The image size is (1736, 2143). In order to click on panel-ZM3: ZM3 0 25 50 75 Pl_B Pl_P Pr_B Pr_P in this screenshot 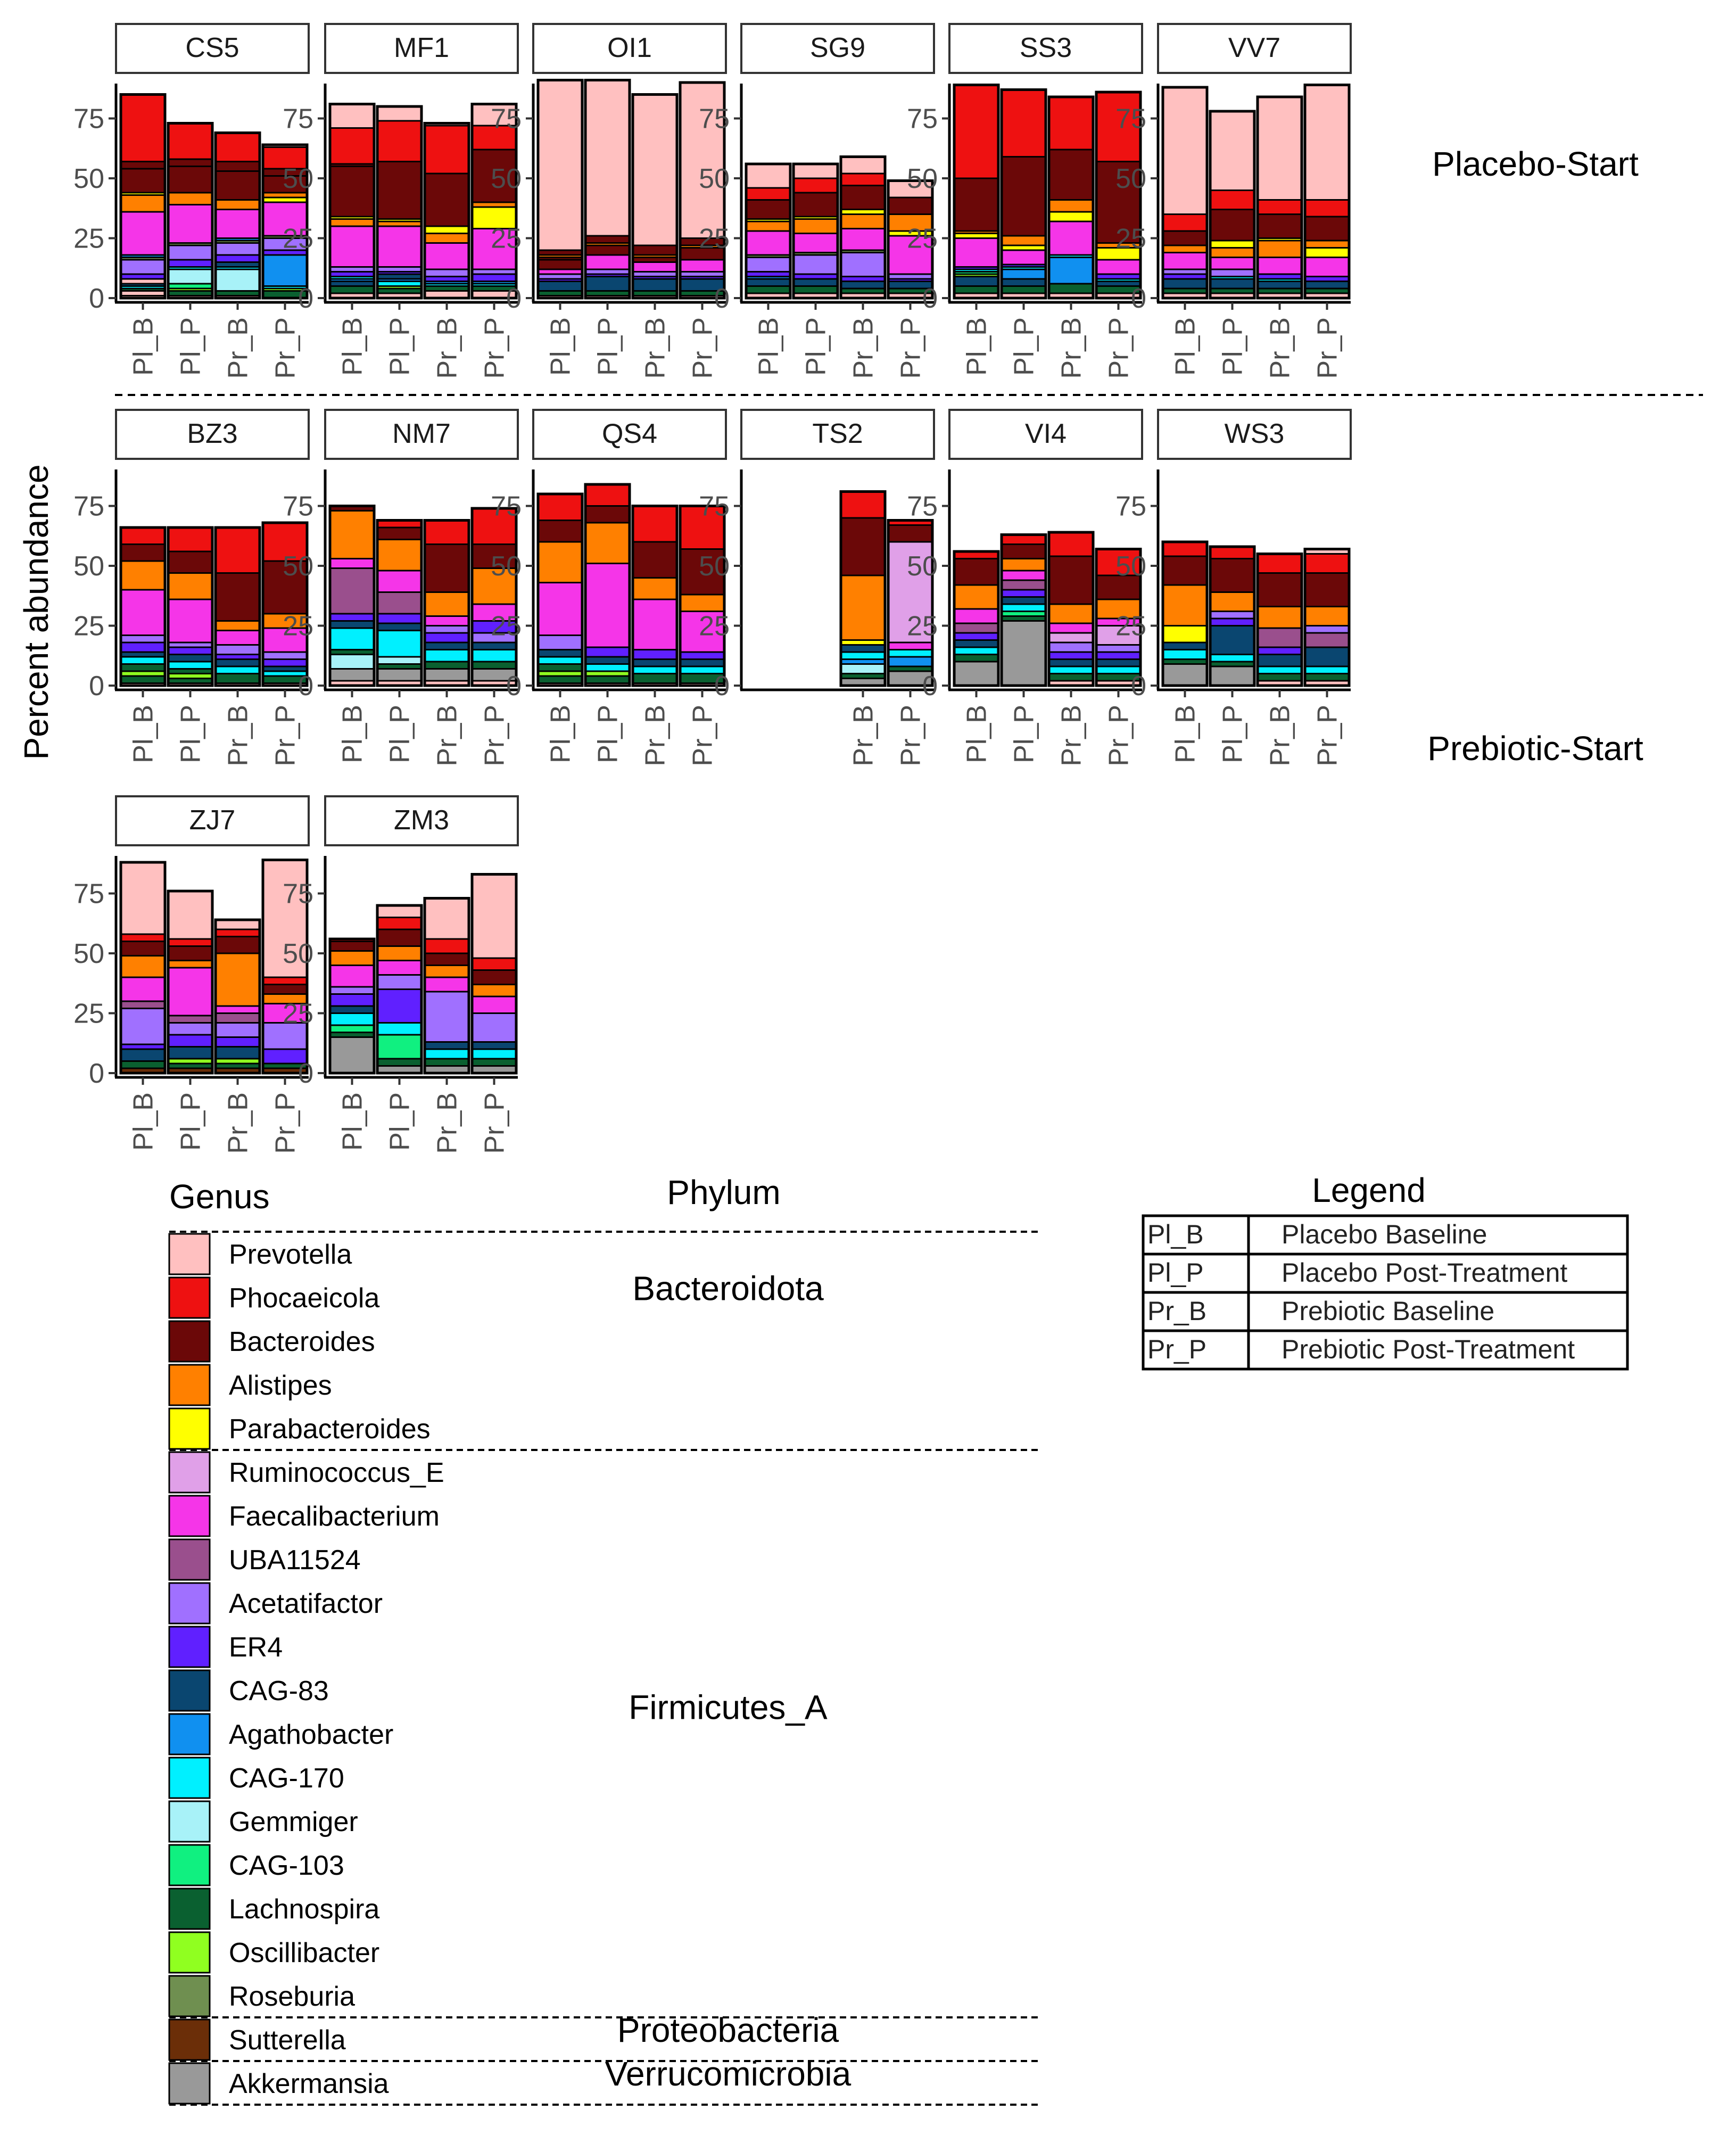, I will do `click(401, 975)`.